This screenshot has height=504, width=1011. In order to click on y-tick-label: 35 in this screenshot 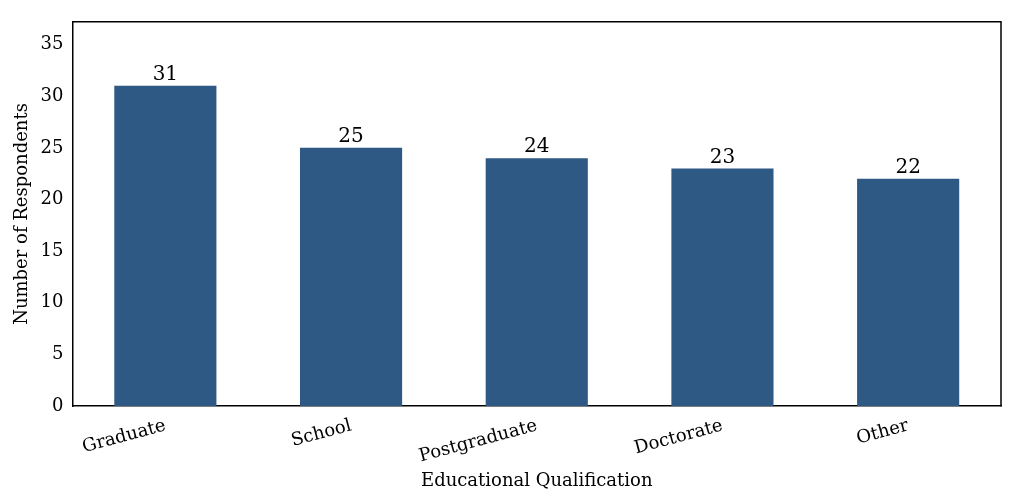, I will do `click(52, 43)`.